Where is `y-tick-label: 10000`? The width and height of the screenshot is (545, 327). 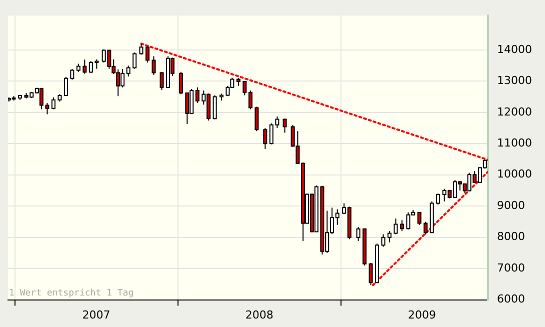 y-tick-label: 10000 is located at coordinates (514, 174).